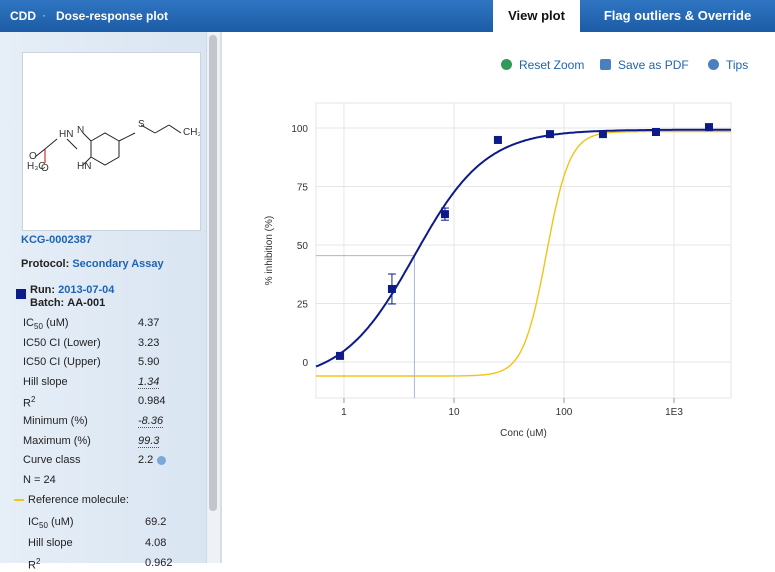 This screenshot has height=572, width=775. I want to click on label-text: Curve class, so click(52, 460).